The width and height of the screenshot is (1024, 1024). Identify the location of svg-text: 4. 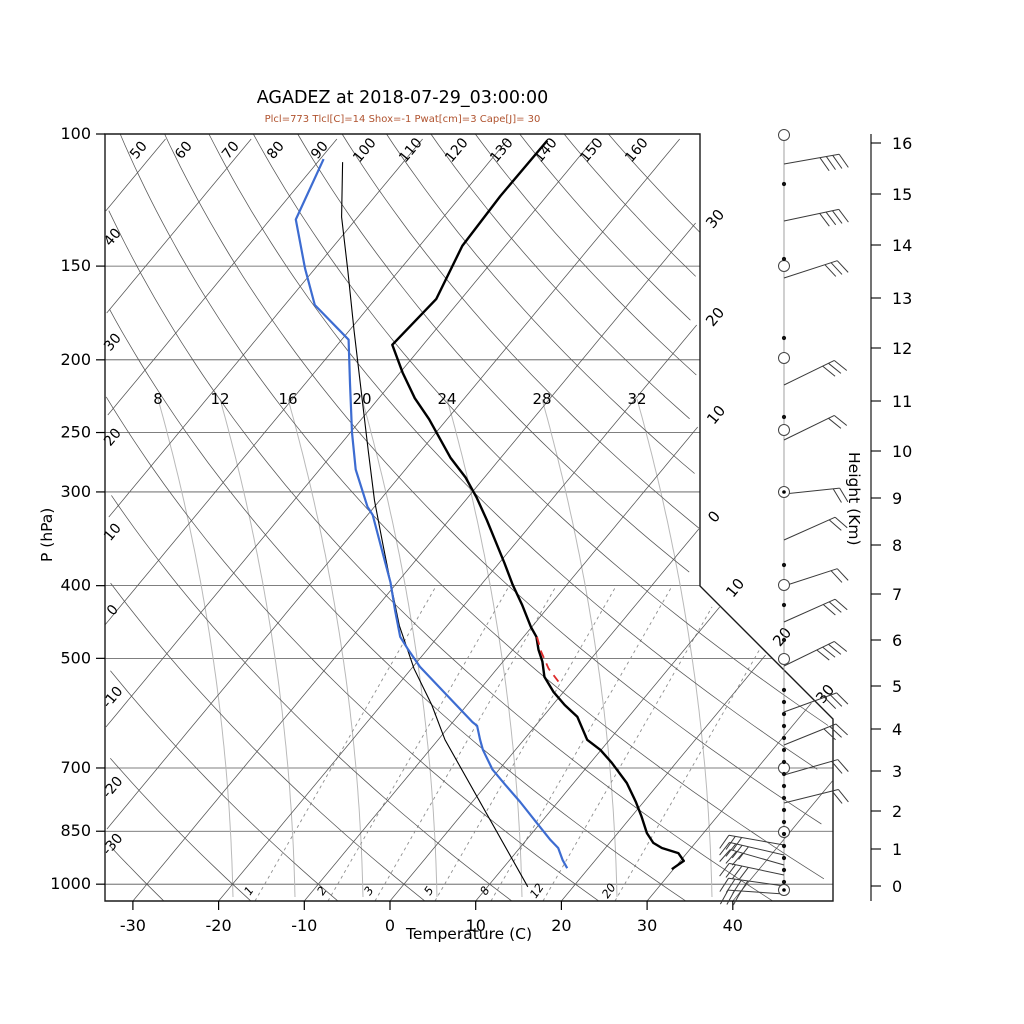
(897, 729).